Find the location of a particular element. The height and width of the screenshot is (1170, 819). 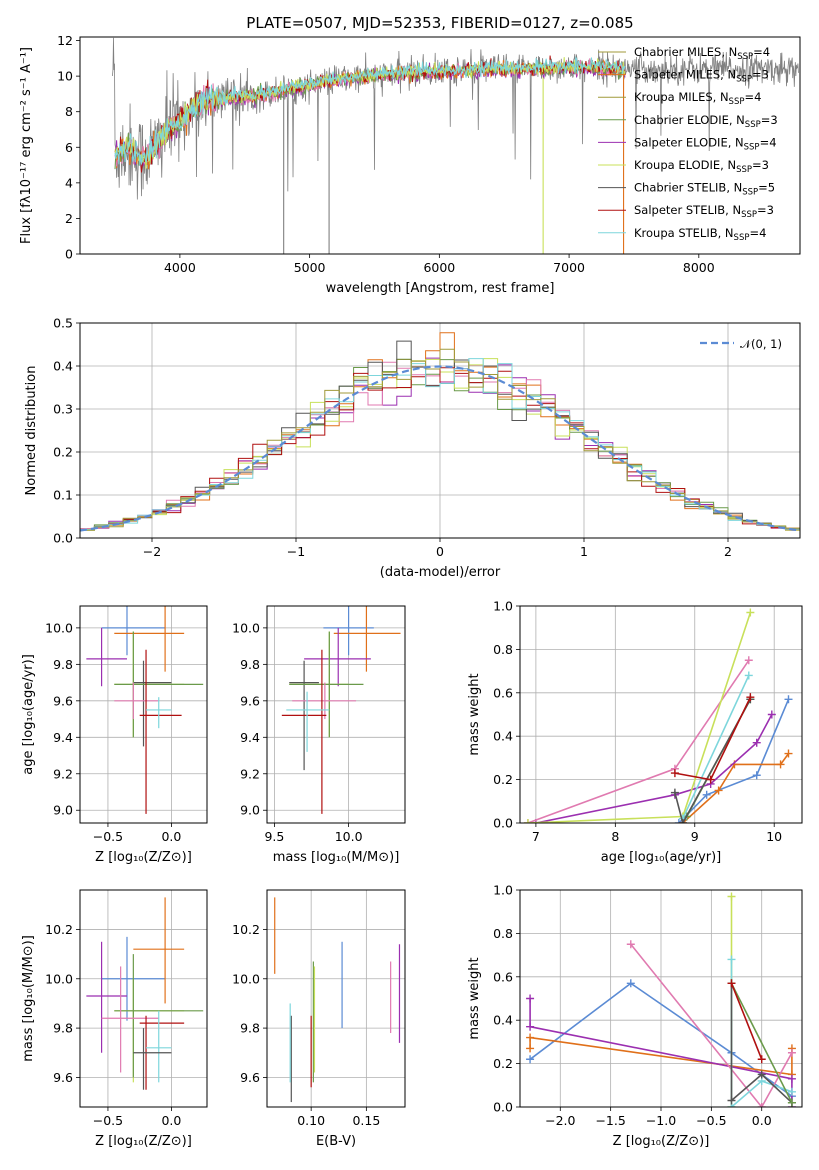

legend-label: Chabrier MILES, NSSP=4 is located at coordinates (702, 53).